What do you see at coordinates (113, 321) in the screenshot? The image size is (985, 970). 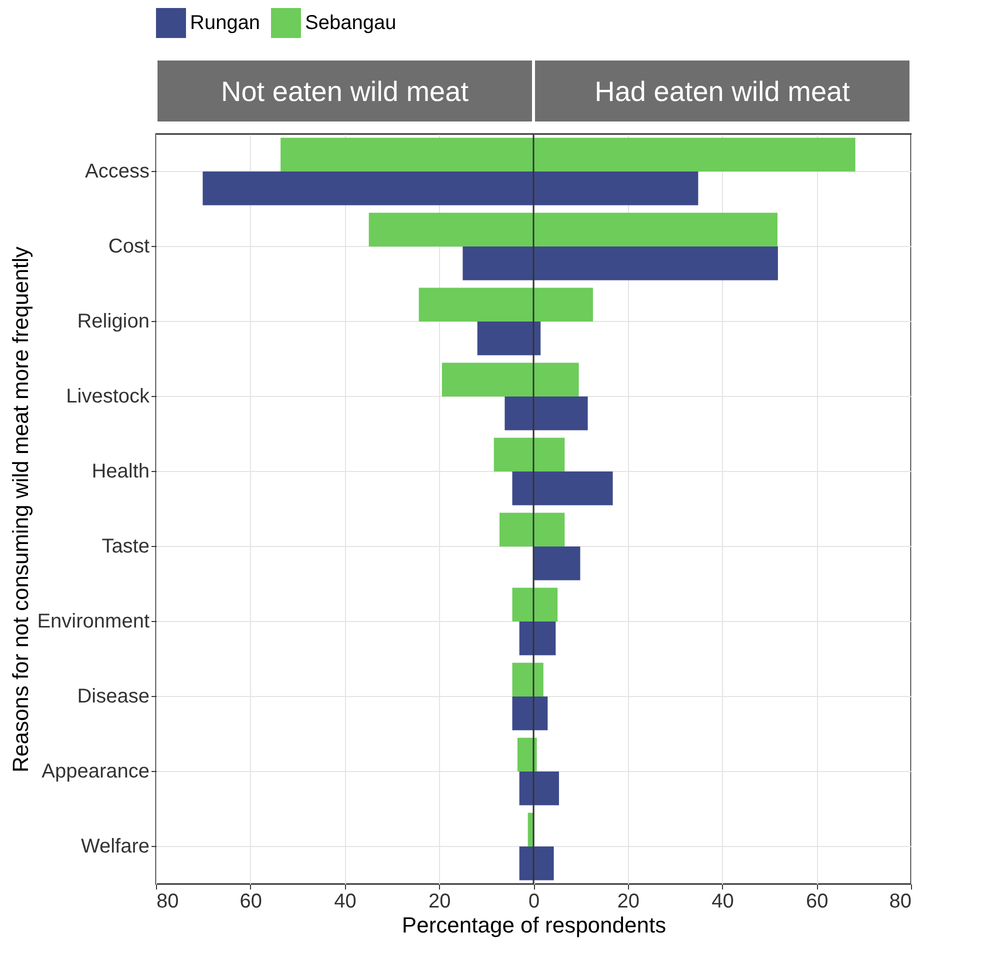 I see `y-tick-label: Religion` at bounding box center [113, 321].